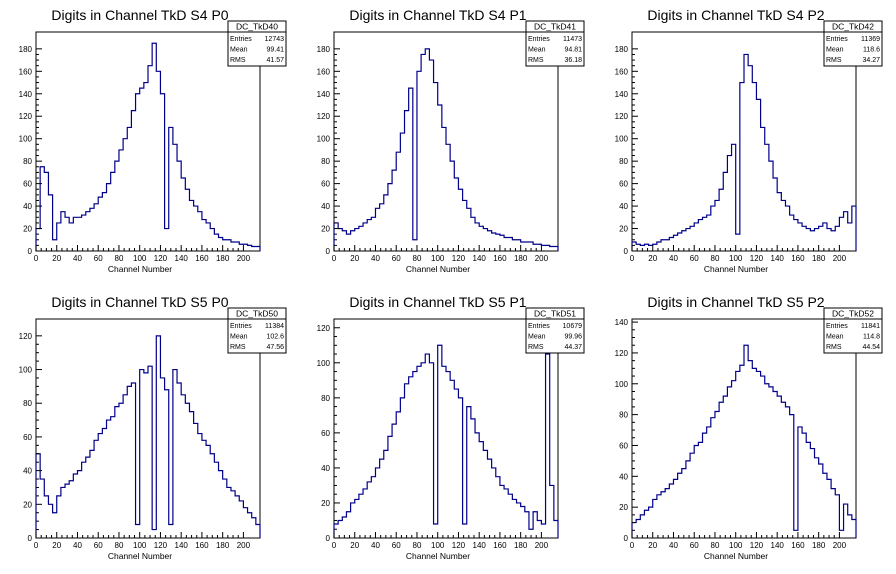  What do you see at coordinates (239, 50) in the screenshot?
I see `stats-label-mean: Mean` at bounding box center [239, 50].